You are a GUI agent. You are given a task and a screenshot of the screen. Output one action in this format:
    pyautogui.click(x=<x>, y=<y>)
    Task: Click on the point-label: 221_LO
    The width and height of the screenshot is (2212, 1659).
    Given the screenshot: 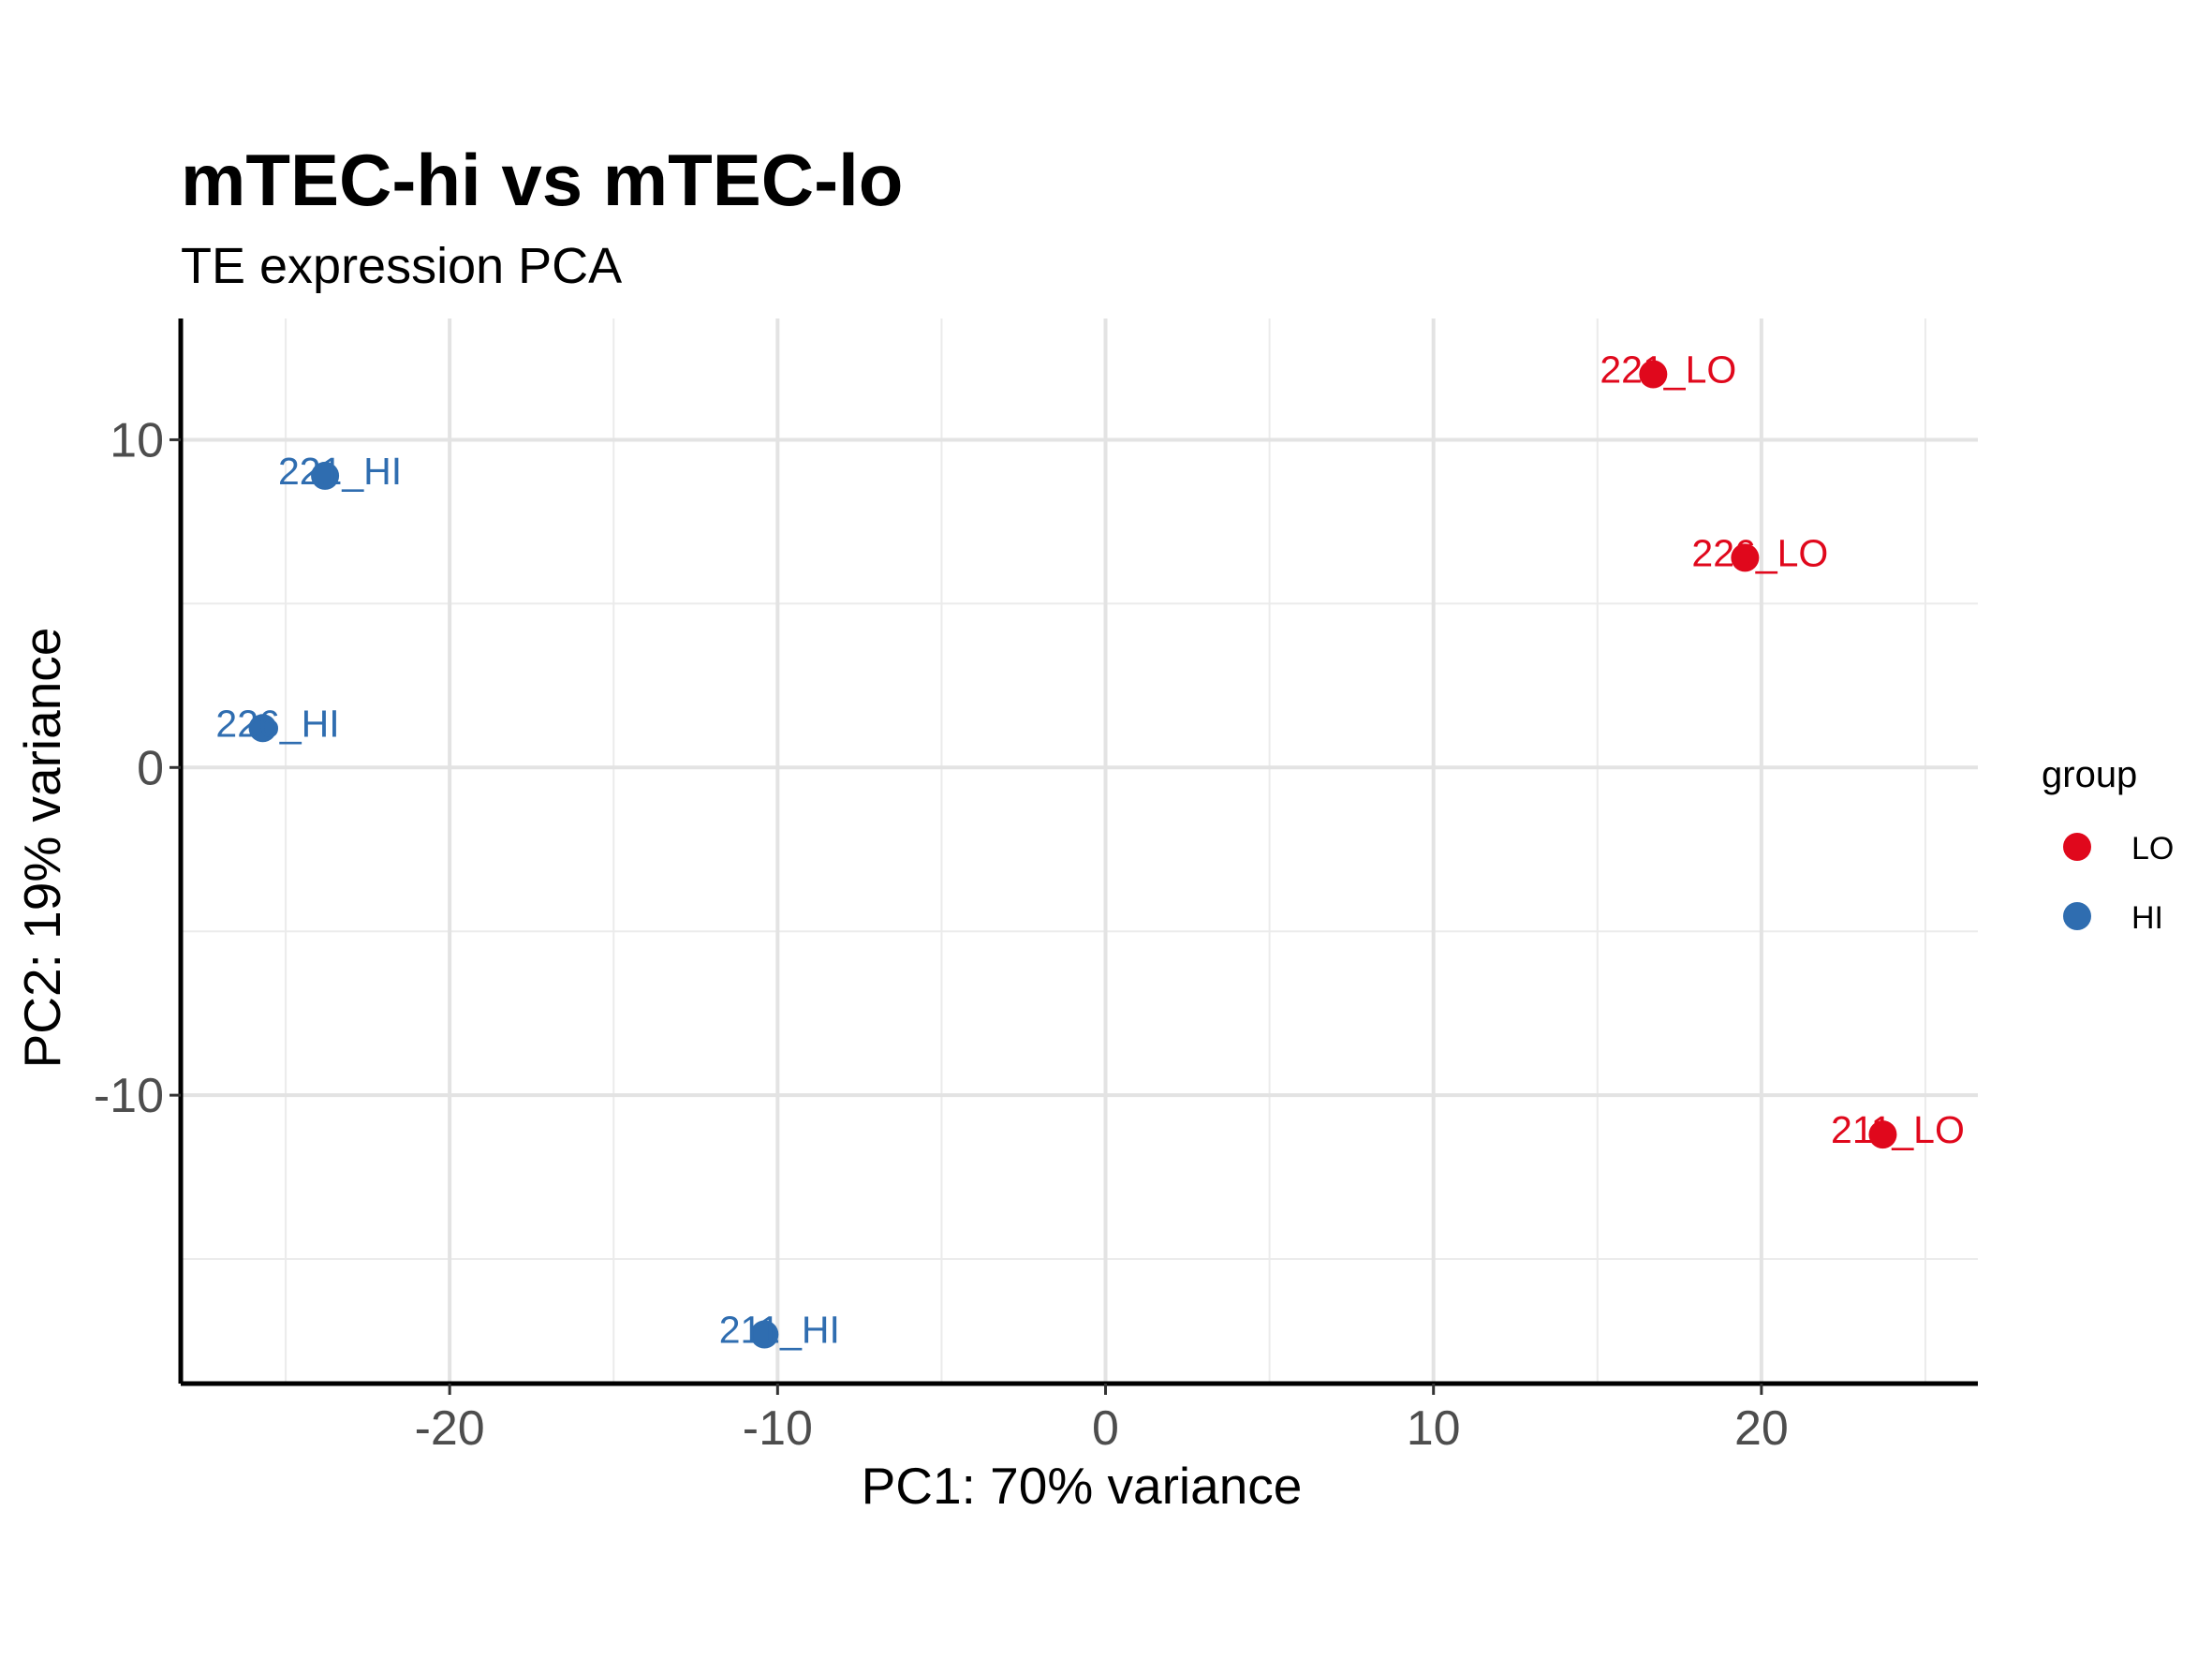 What is the action you would take?
    pyautogui.click(x=1668, y=370)
    